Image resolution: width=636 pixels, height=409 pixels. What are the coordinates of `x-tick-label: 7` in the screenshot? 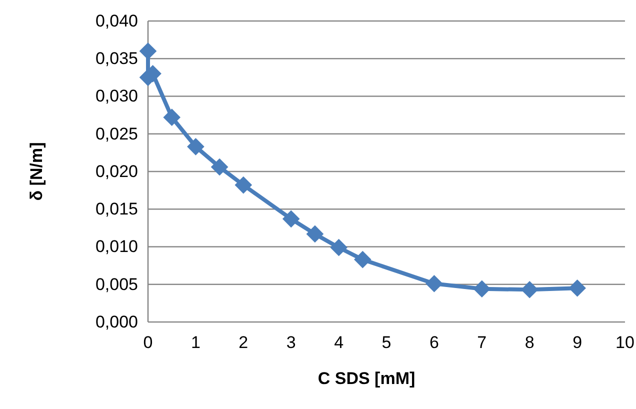 It's located at (482, 342).